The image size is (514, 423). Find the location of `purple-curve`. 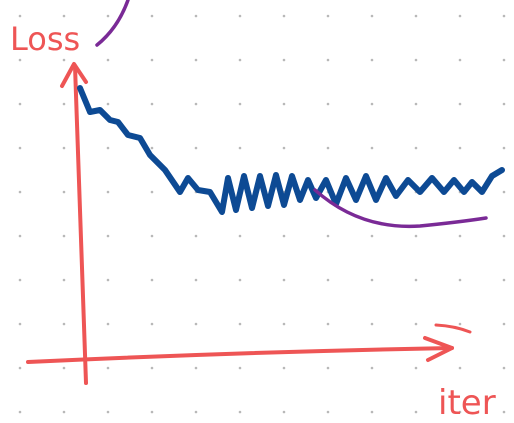

purple-curve is located at coordinates (400, 208).